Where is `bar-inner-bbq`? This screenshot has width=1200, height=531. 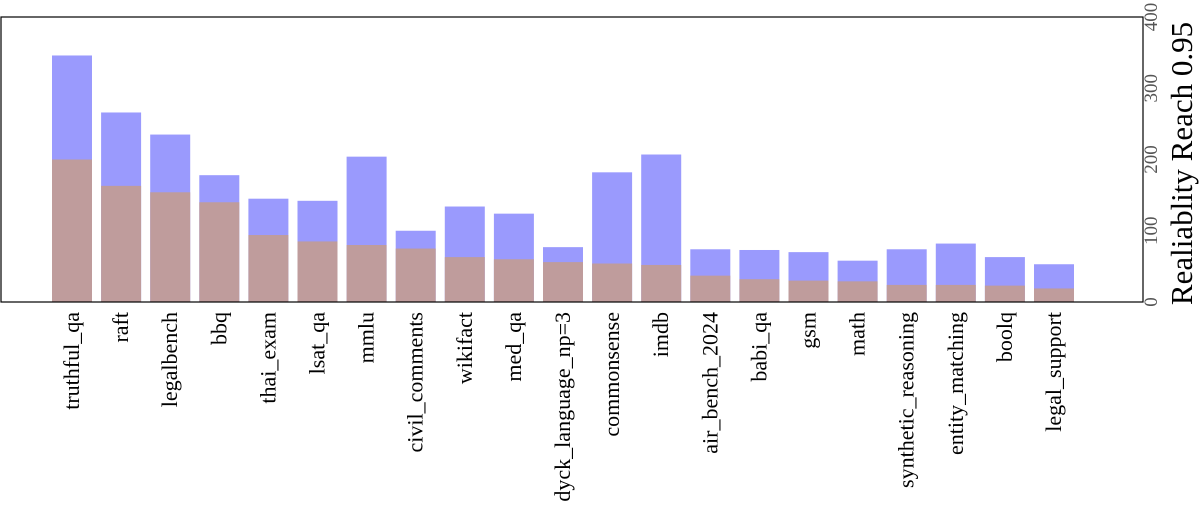
bar-inner-bbq is located at coordinates (219, 252).